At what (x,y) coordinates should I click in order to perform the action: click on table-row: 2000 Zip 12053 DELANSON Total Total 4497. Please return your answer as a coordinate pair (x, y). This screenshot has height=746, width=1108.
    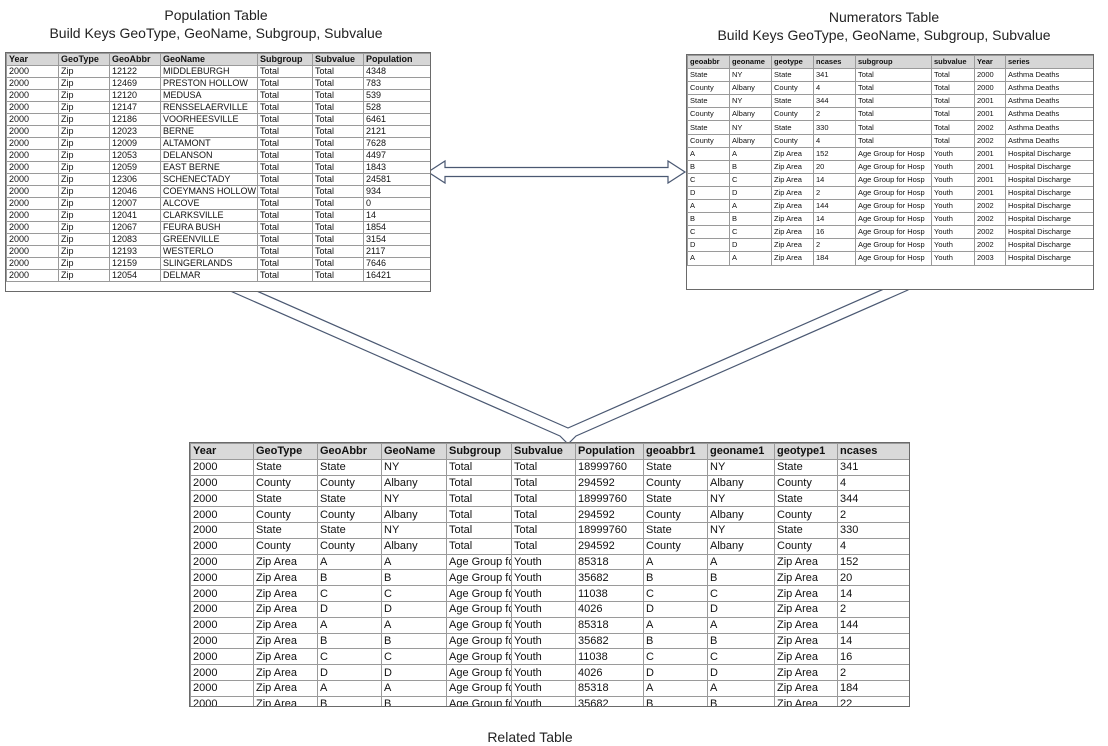
    Looking at the image, I should click on (218, 155).